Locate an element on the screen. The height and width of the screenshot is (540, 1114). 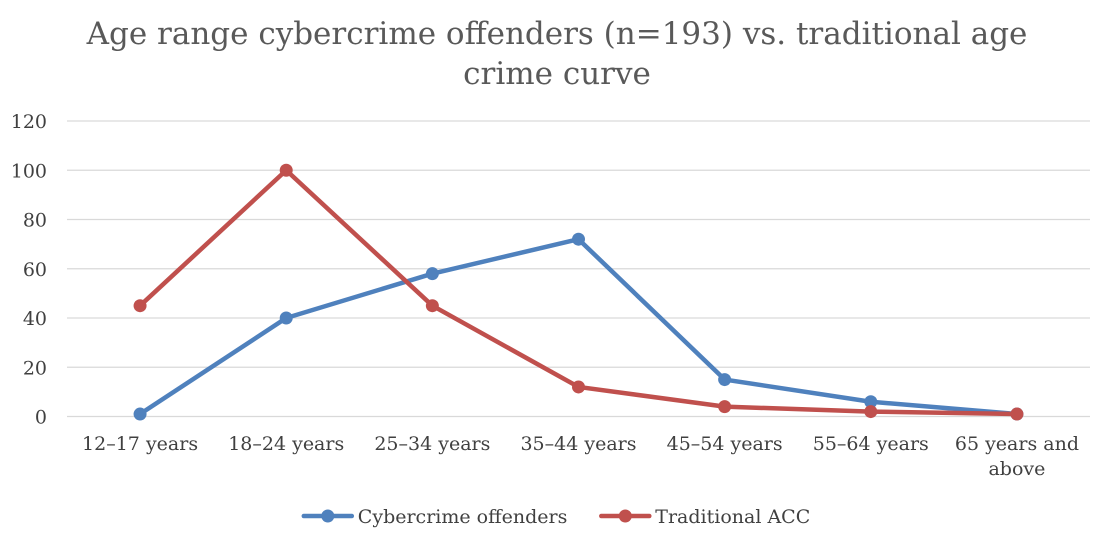
y-tick-label: 80 is located at coordinates (35, 221).